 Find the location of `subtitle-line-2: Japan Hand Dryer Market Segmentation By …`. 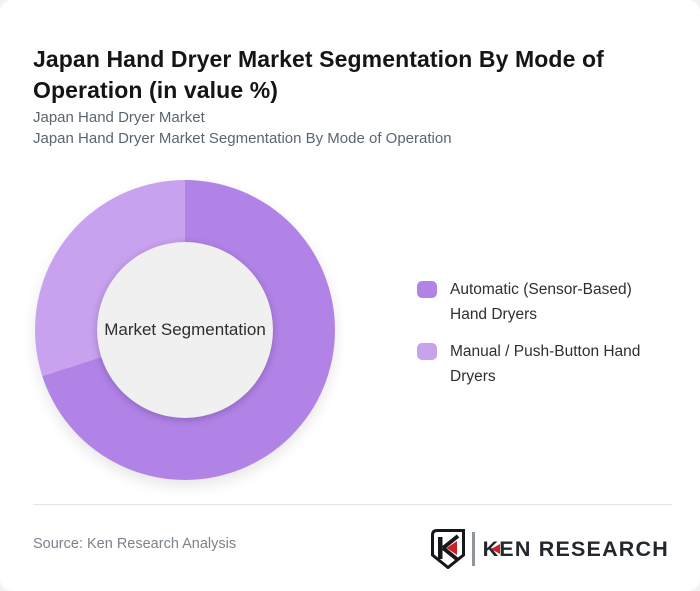

subtitle-line-2: Japan Hand Dryer Market Segmentation By … is located at coordinates (242, 138).